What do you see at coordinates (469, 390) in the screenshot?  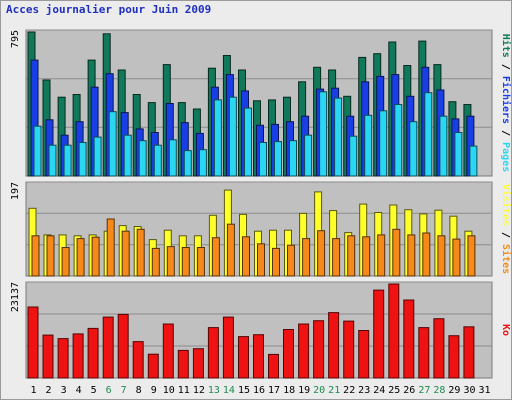 I see `x-tick-label-day-30: 30` at bounding box center [469, 390].